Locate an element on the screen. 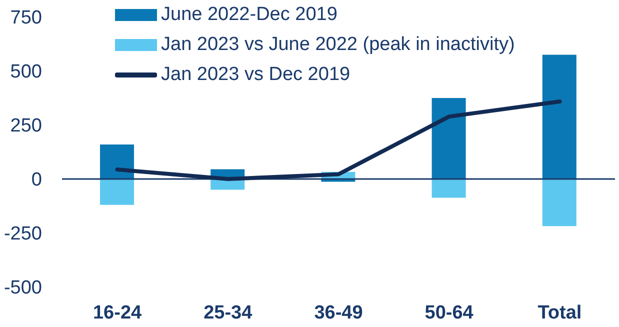  y-tick-label: 0 is located at coordinates (36, 180).